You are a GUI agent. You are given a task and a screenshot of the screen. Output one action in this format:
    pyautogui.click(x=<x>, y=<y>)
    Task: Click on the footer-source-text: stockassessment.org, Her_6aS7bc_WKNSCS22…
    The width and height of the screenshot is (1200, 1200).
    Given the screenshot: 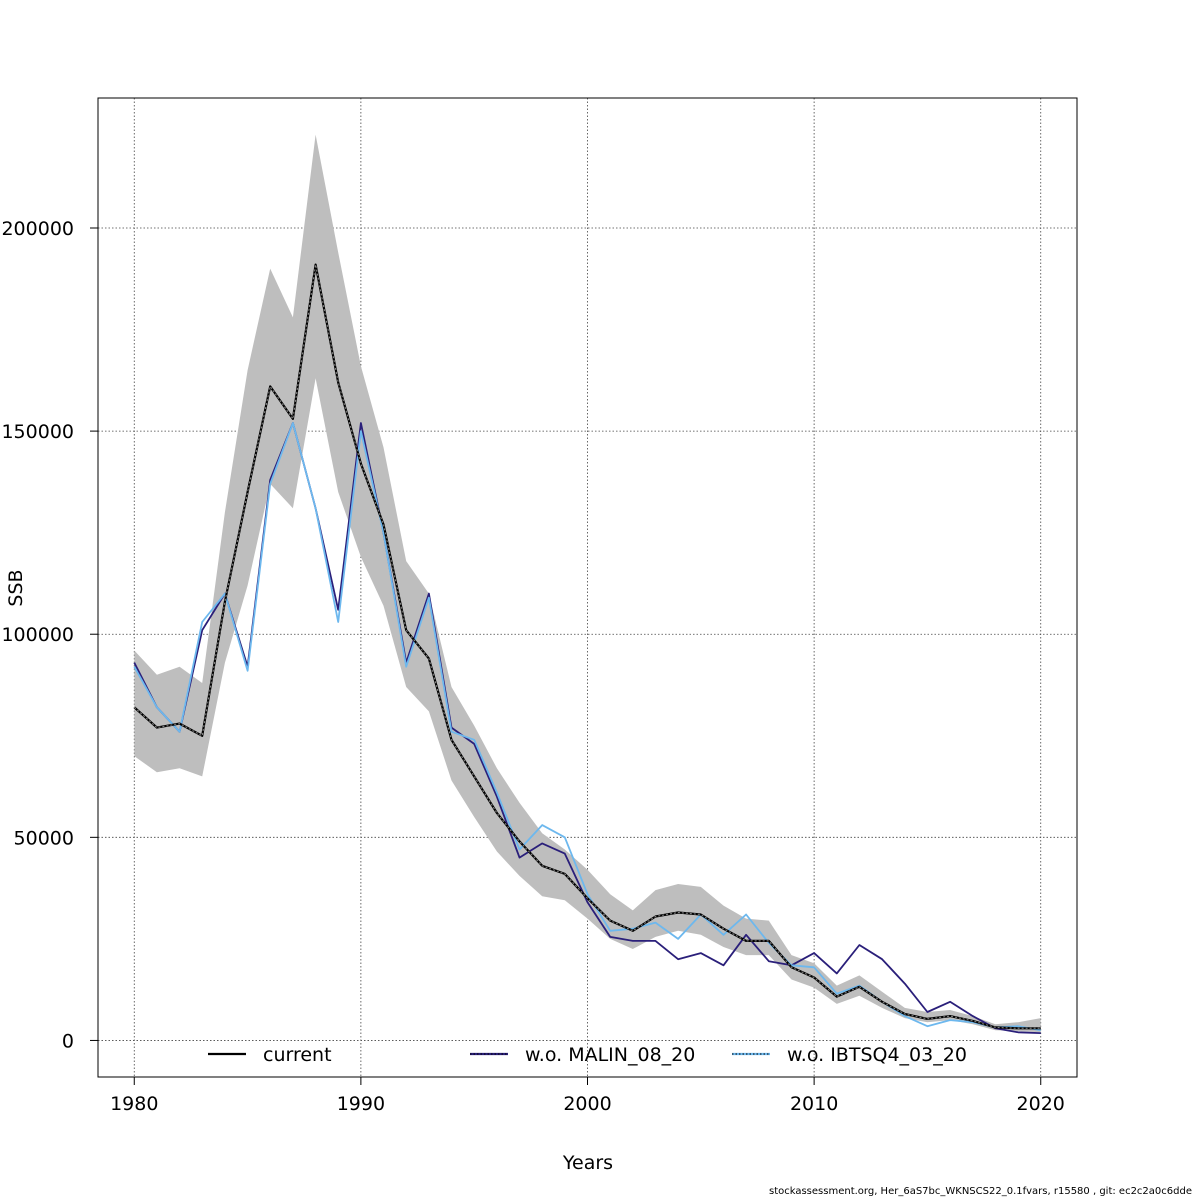 What is the action you would take?
    pyautogui.click(x=980, y=1191)
    